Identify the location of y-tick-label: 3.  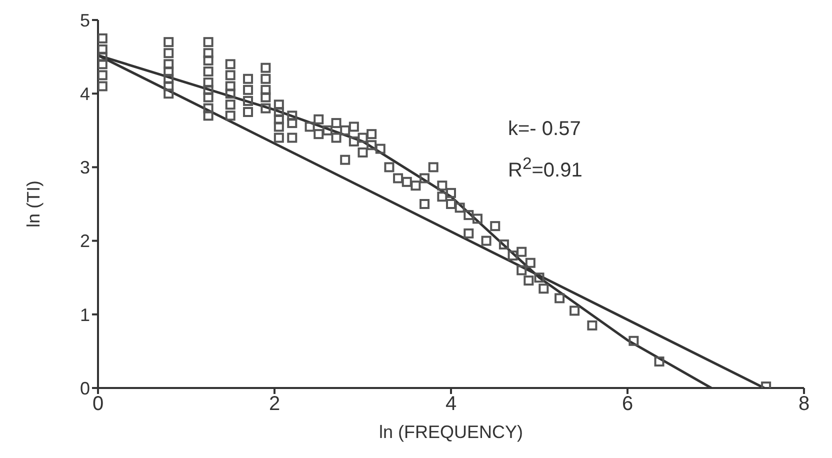
(85, 168).